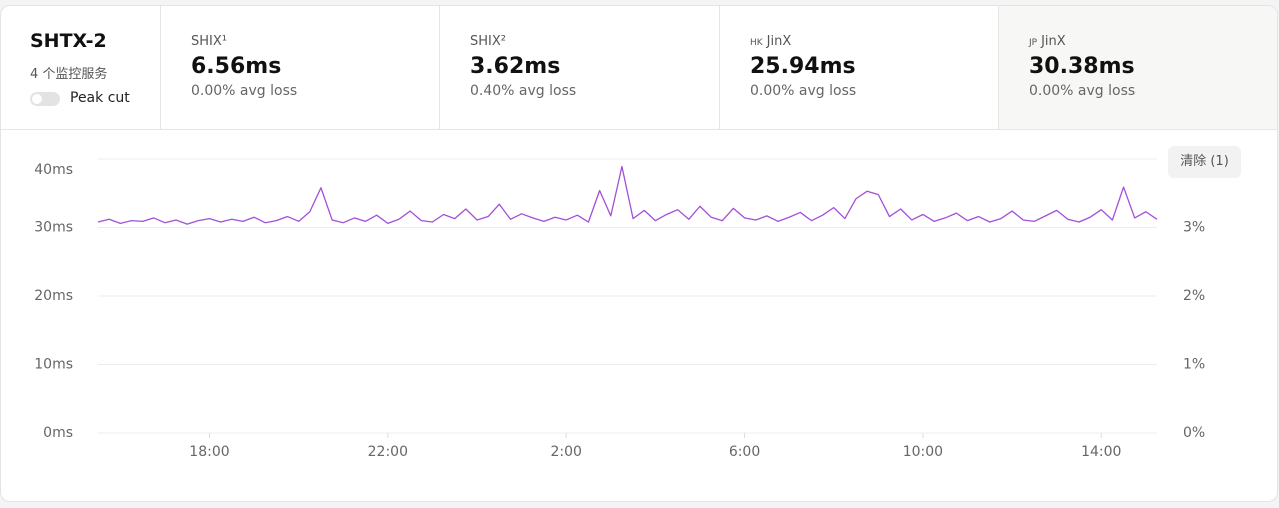 Image resolution: width=1279 pixels, height=508 pixels. What do you see at coordinates (209, 41) in the screenshot?
I see `monitor-name: SHIX¹` at bounding box center [209, 41].